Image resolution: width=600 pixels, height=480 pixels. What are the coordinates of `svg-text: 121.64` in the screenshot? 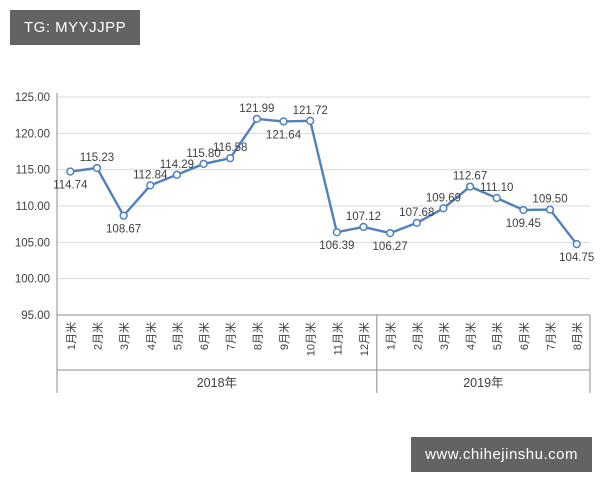 It's located at (284, 135).